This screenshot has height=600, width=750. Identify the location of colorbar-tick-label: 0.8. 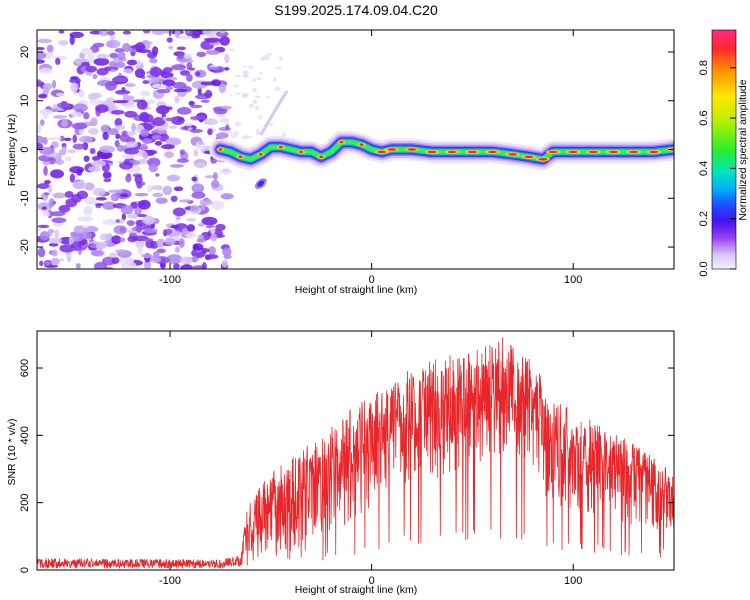
(704, 67).